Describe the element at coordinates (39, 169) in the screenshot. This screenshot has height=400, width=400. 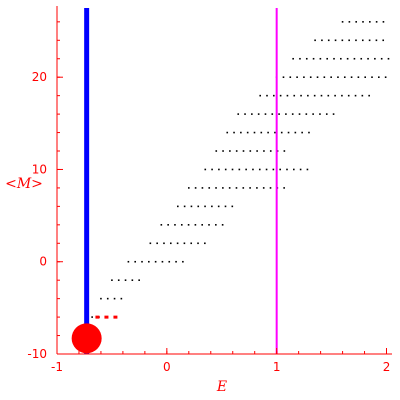
I see `y-tick-label: 10` at that location.